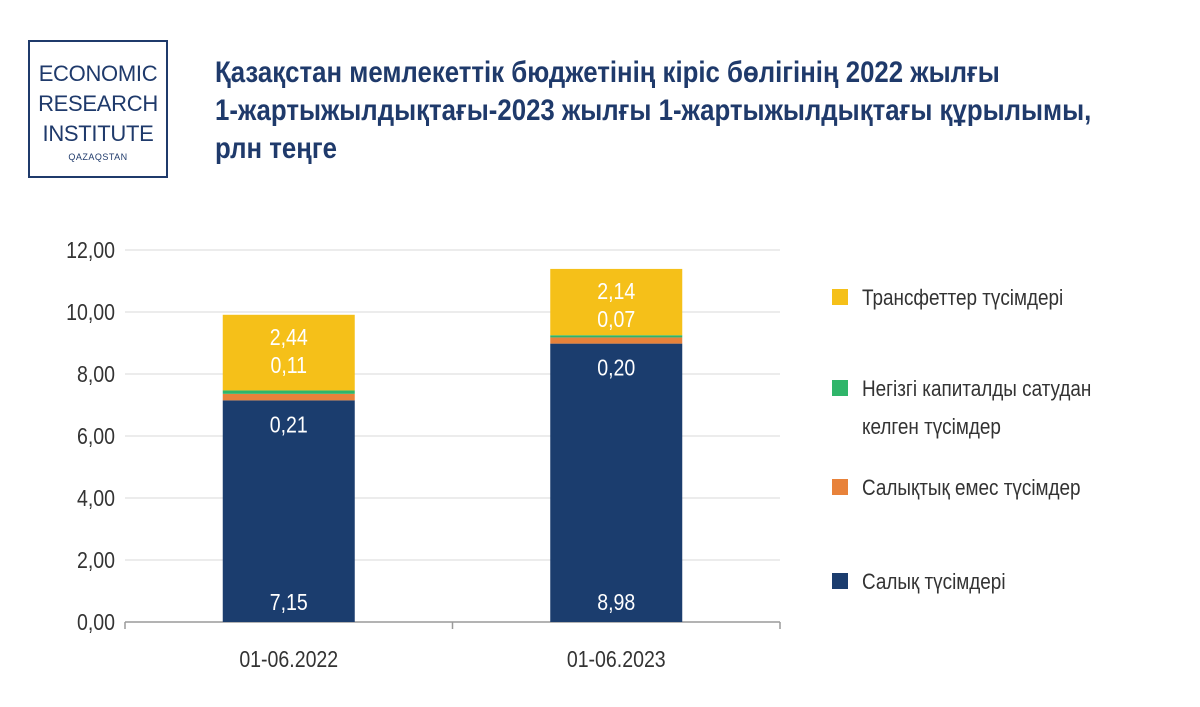 This screenshot has height=707, width=1200. Describe the element at coordinates (288, 365) in the screenshot. I see `bar-value-label: 0,11` at that location.